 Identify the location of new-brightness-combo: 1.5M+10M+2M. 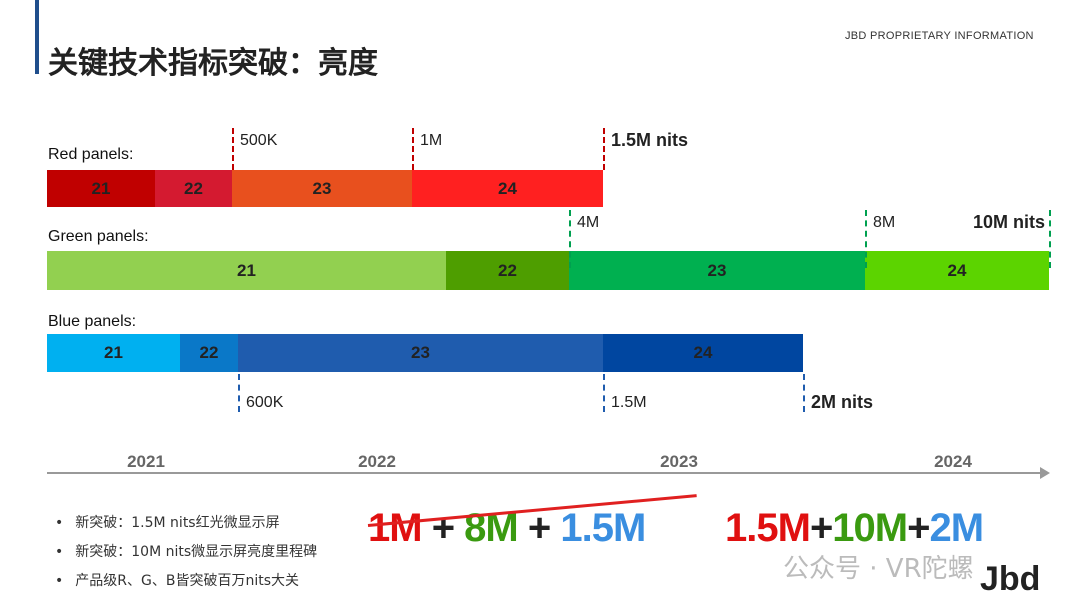
(854, 528).